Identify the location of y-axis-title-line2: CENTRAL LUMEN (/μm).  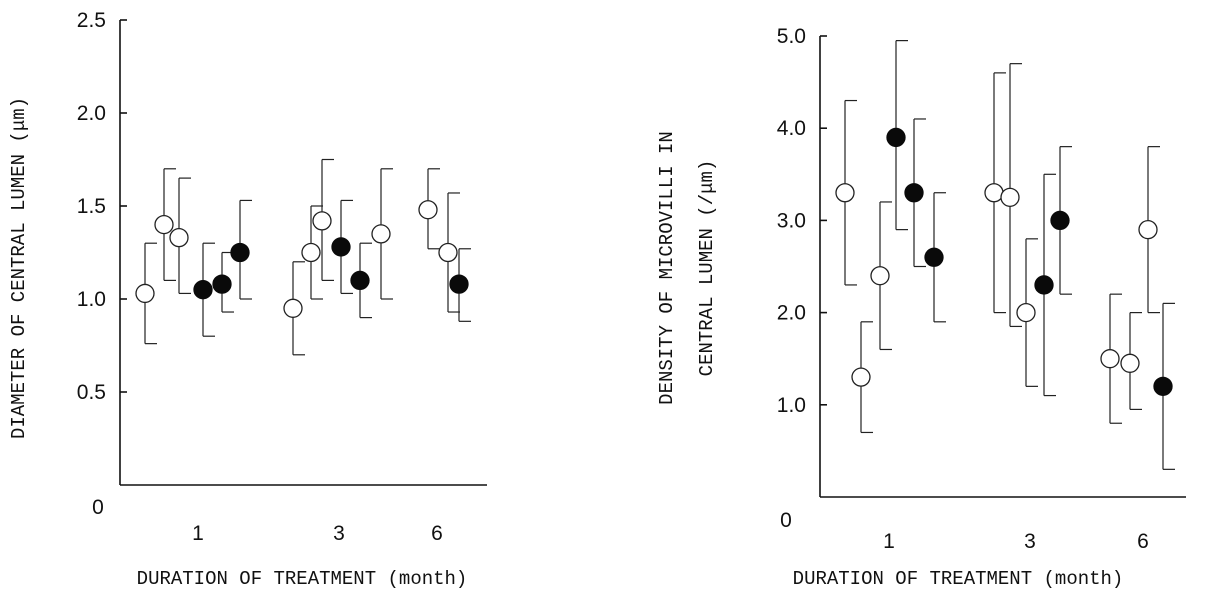
(707, 268).